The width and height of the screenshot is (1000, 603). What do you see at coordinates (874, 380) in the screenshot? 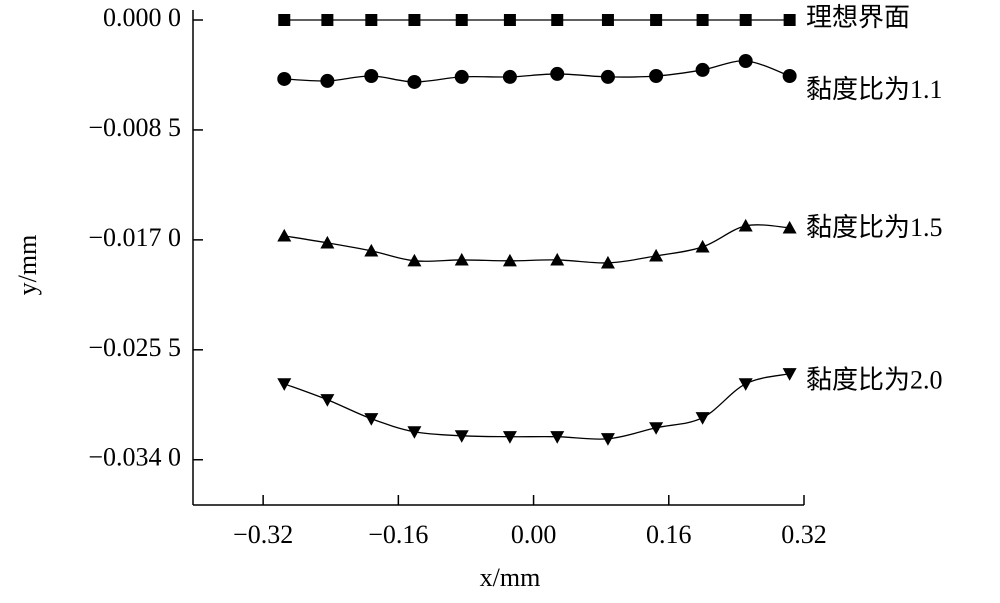
I see `series-label: 黏度比为2.0` at bounding box center [874, 380].